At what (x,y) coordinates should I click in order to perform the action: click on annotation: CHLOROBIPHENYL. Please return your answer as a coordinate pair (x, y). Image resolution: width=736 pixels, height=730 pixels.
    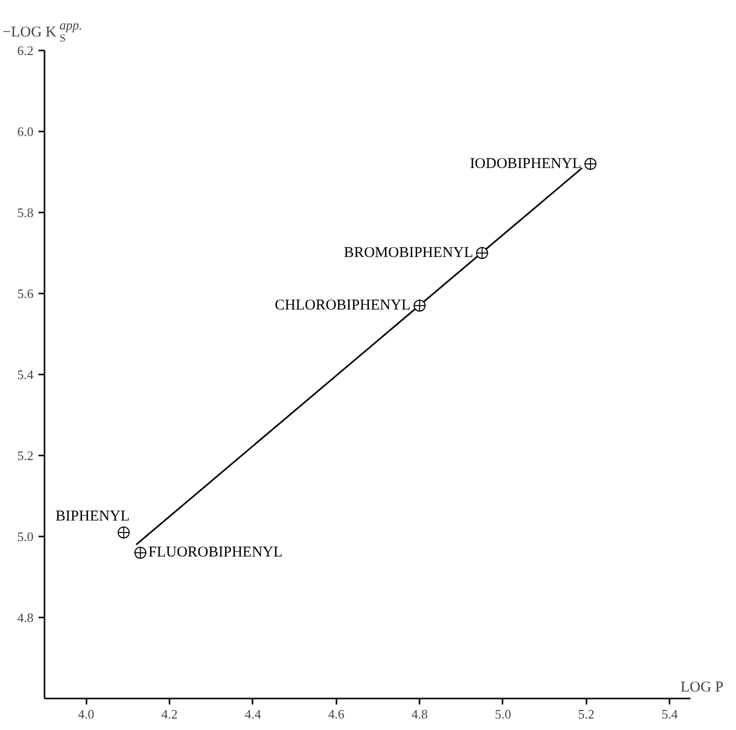
    Looking at the image, I should click on (342, 306).